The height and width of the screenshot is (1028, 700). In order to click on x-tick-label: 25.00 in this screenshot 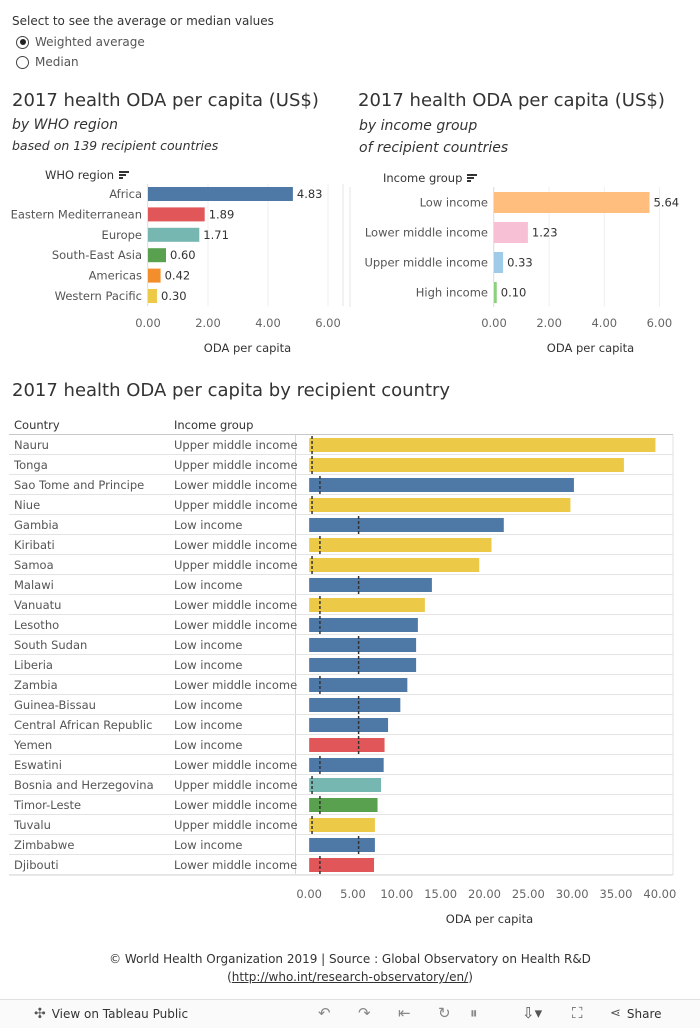, I will do `click(528, 894)`.